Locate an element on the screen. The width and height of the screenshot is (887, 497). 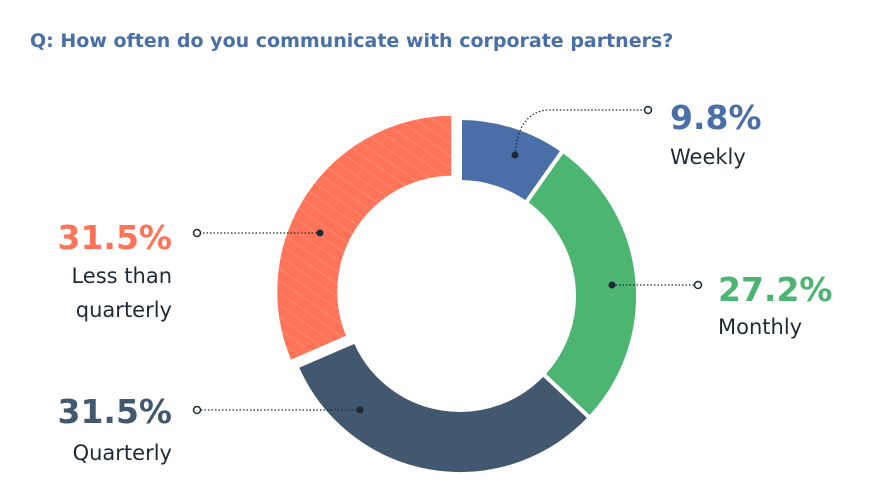
category-label: Less than quarterly is located at coordinates (121, 293).